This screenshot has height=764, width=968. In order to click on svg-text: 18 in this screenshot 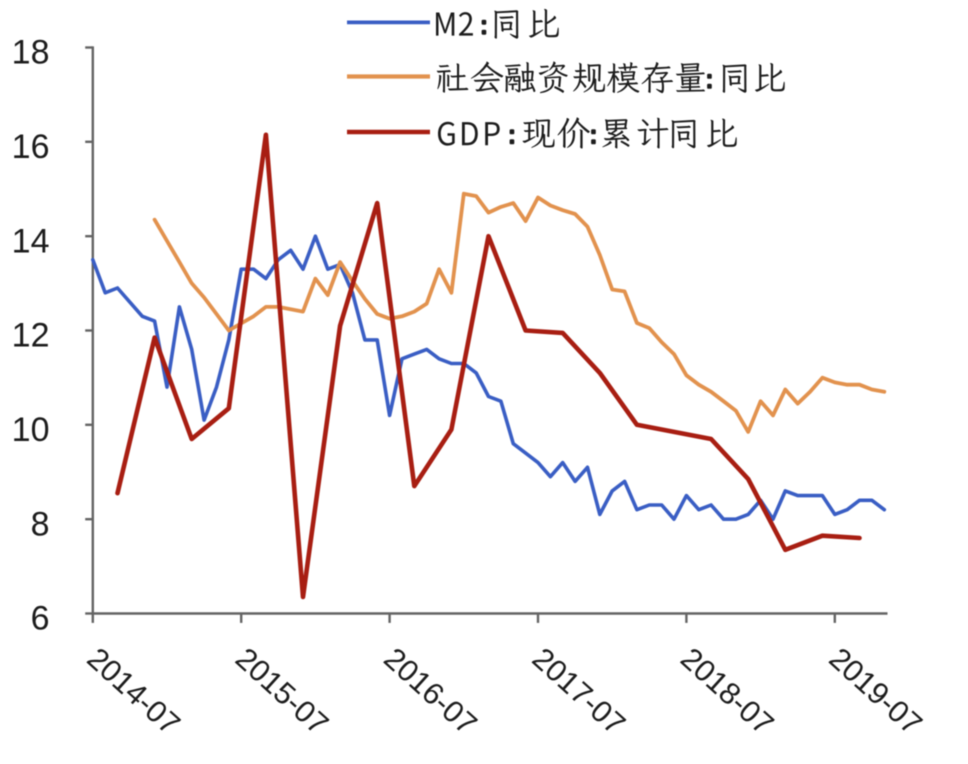, I will do `click(31, 53)`.